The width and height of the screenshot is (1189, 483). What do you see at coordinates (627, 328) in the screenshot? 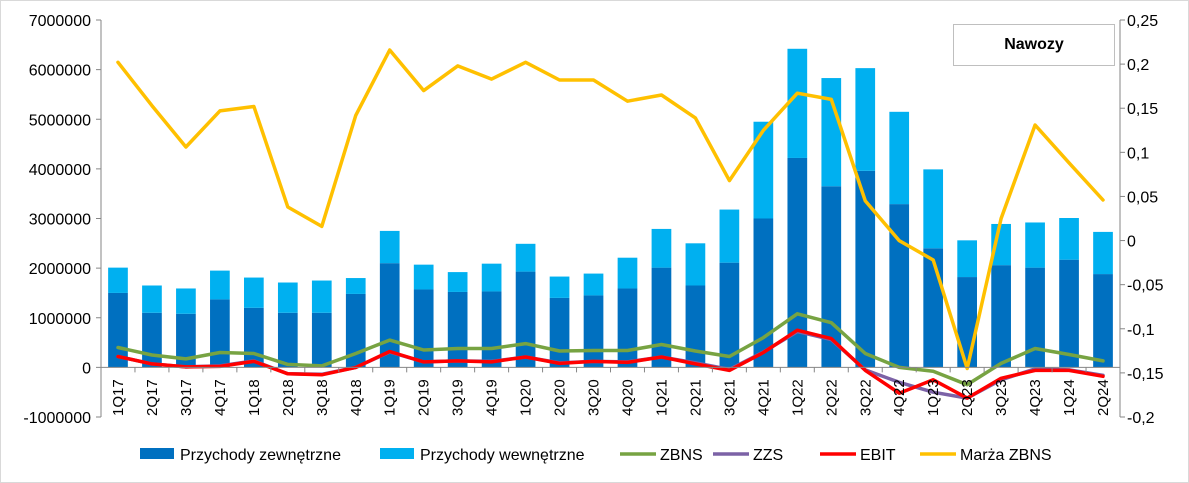
I see `bar-external-4Q20` at bounding box center [627, 328].